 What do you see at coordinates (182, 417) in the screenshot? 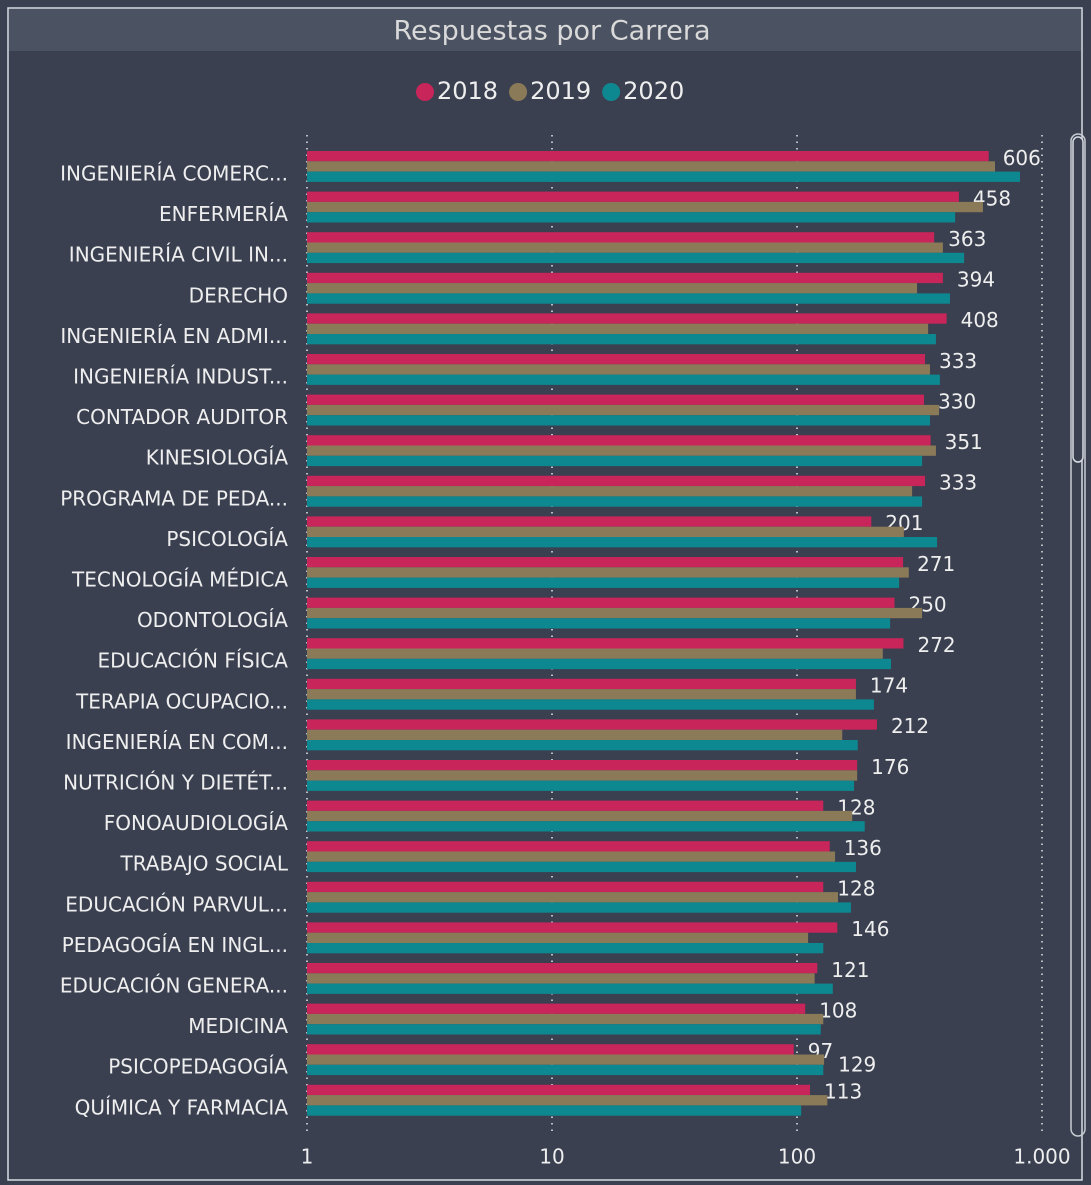
I see `y-tick-label: CONTADOR AUDITOR` at bounding box center [182, 417].